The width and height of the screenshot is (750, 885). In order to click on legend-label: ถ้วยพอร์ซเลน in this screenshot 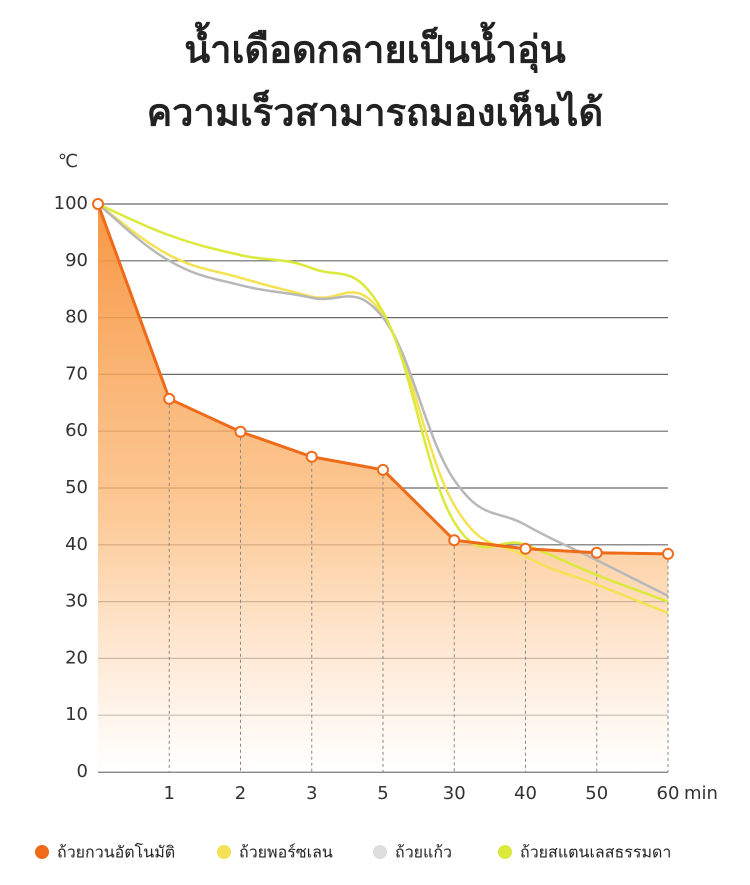, I will do `click(286, 852)`.